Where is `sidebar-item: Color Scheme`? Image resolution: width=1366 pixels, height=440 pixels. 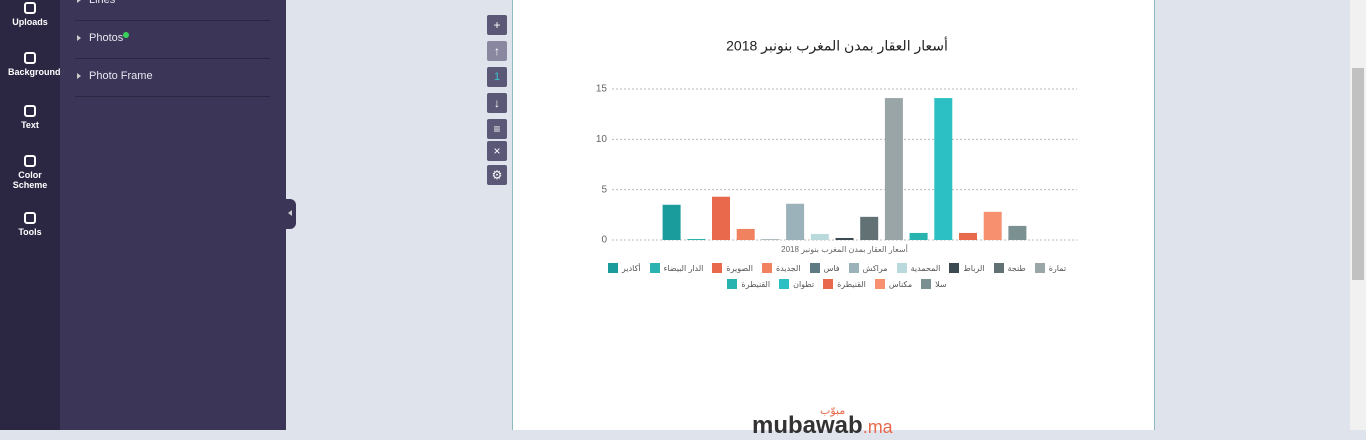 sidebar-item: Color Scheme is located at coordinates (30, 172).